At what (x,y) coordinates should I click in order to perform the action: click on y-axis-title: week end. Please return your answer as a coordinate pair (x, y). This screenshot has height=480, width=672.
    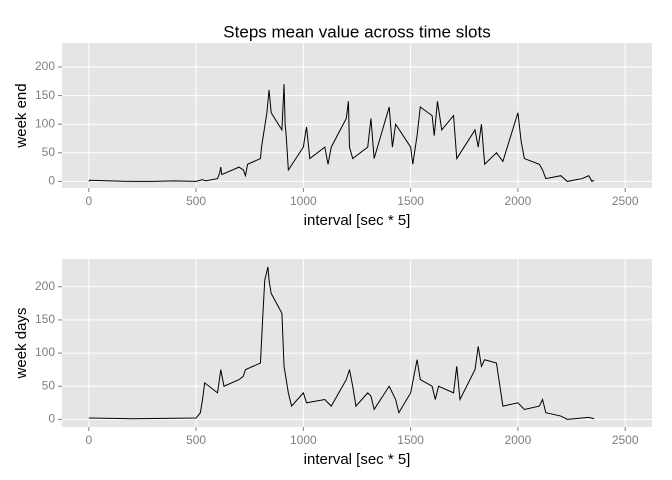
    Looking at the image, I should click on (21, 115).